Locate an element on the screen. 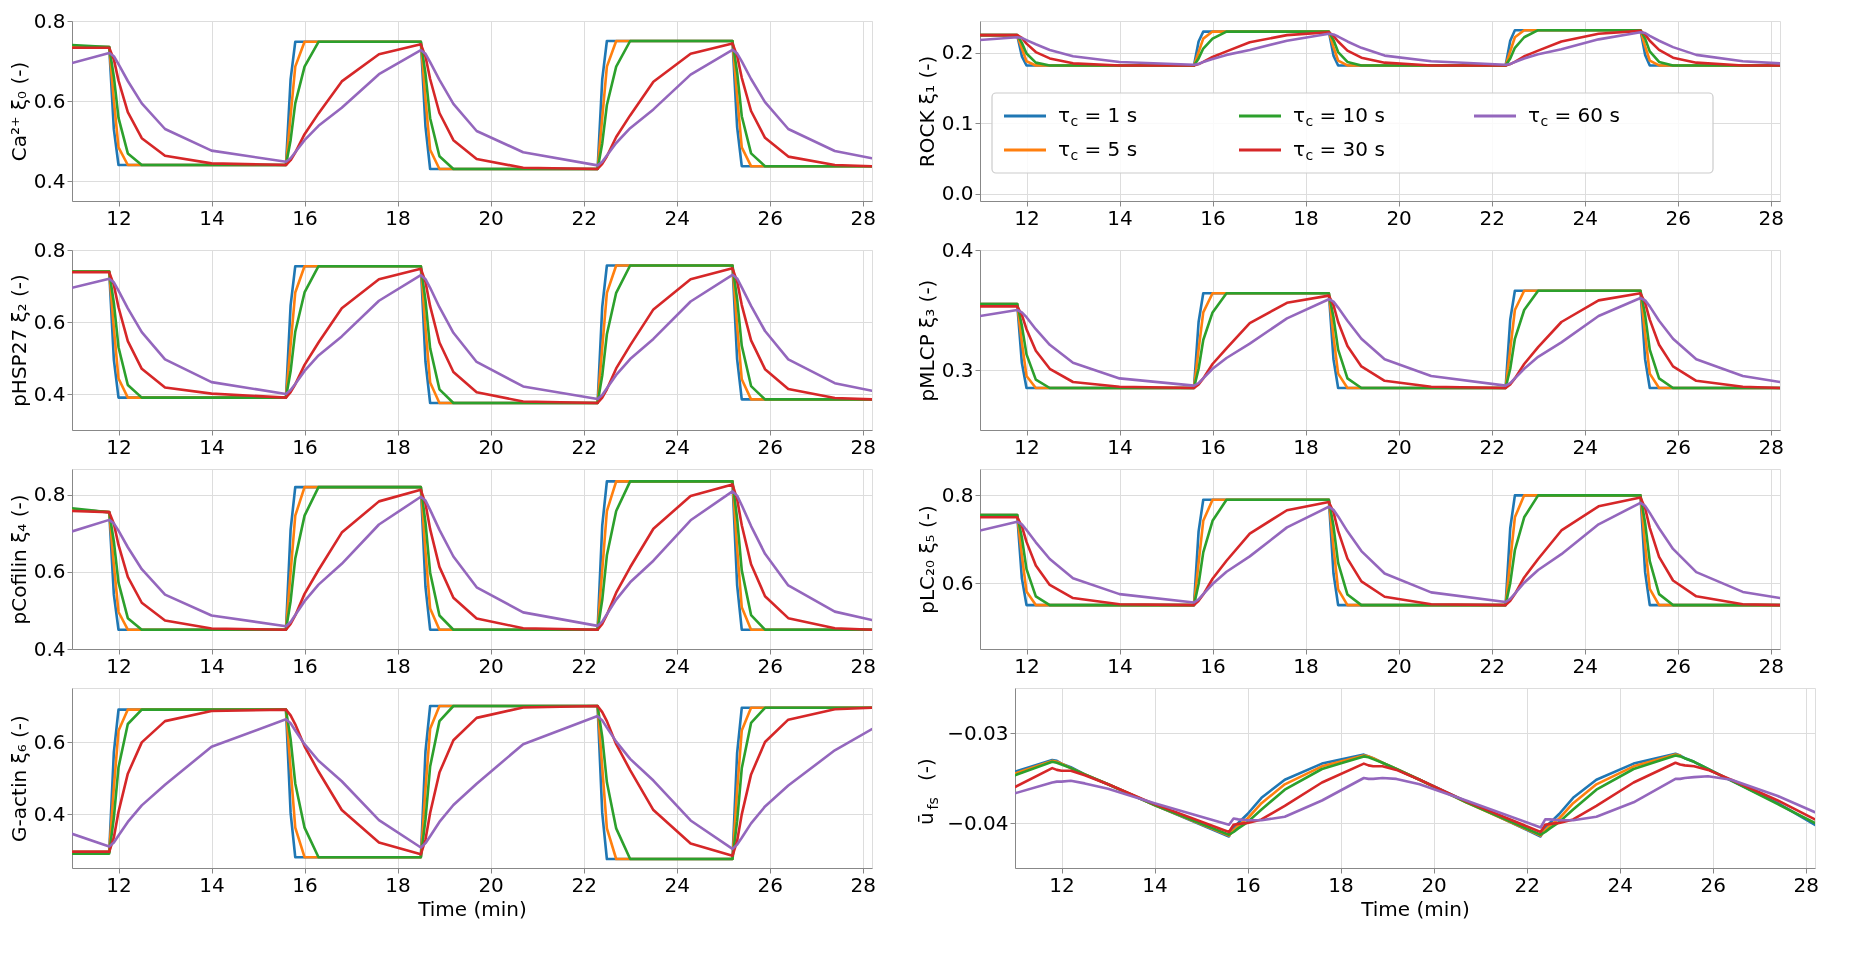  y-axis-title: pHSP27 ξ₂ (-) is located at coordinates (18, 340).